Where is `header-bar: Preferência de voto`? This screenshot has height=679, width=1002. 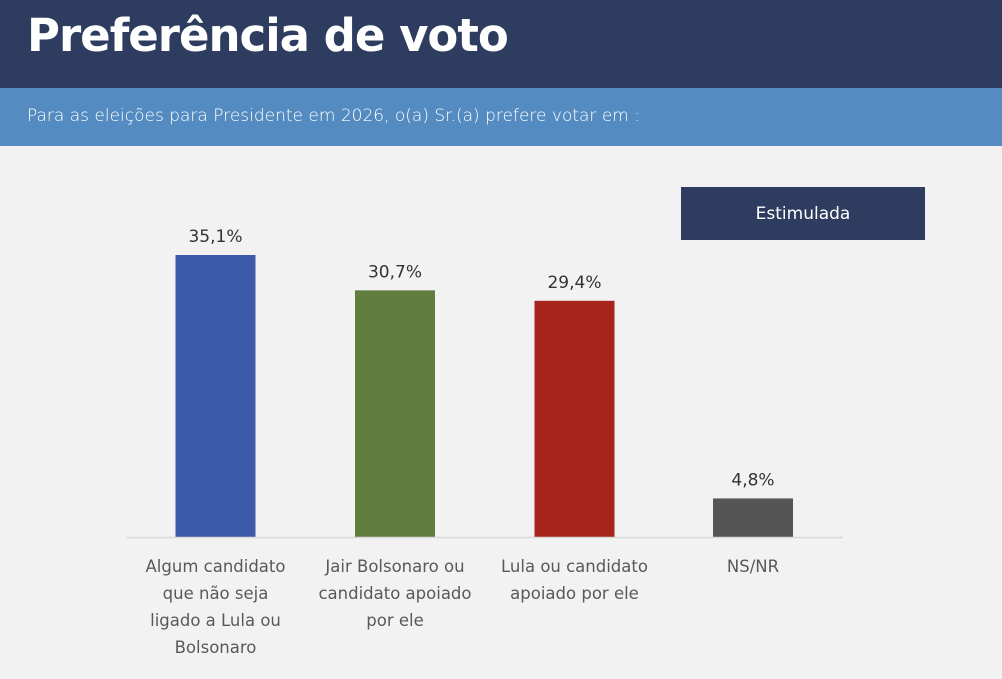 header-bar: Preferência de voto is located at coordinates (501, 44).